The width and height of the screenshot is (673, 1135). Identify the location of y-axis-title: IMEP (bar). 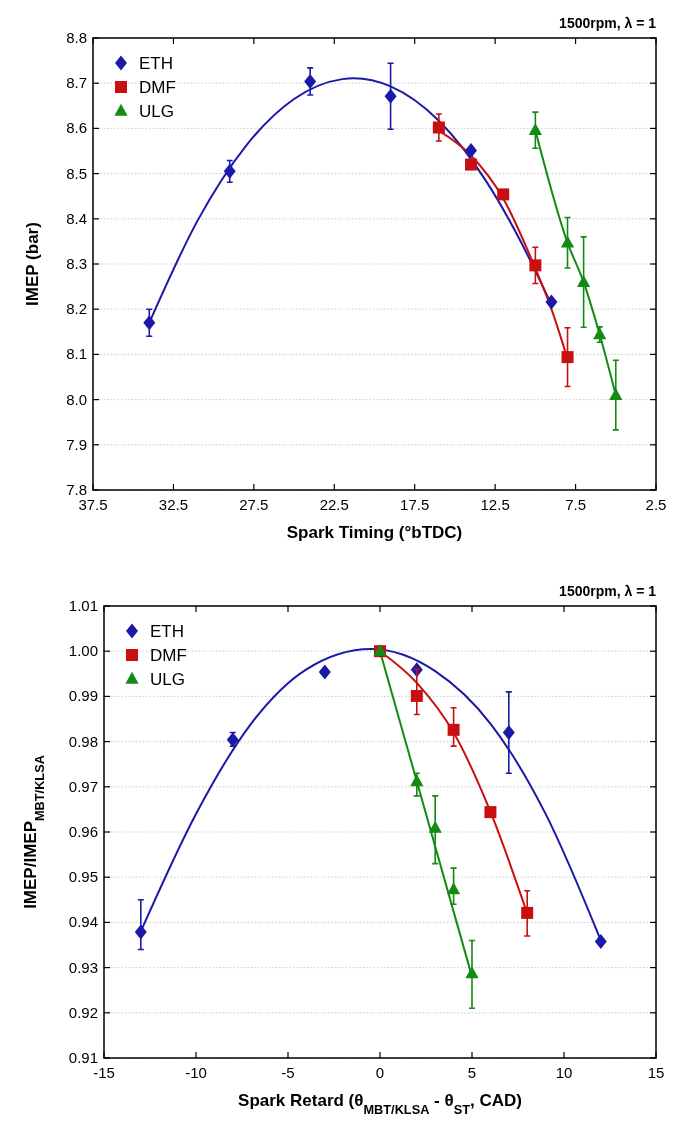
(32, 264).